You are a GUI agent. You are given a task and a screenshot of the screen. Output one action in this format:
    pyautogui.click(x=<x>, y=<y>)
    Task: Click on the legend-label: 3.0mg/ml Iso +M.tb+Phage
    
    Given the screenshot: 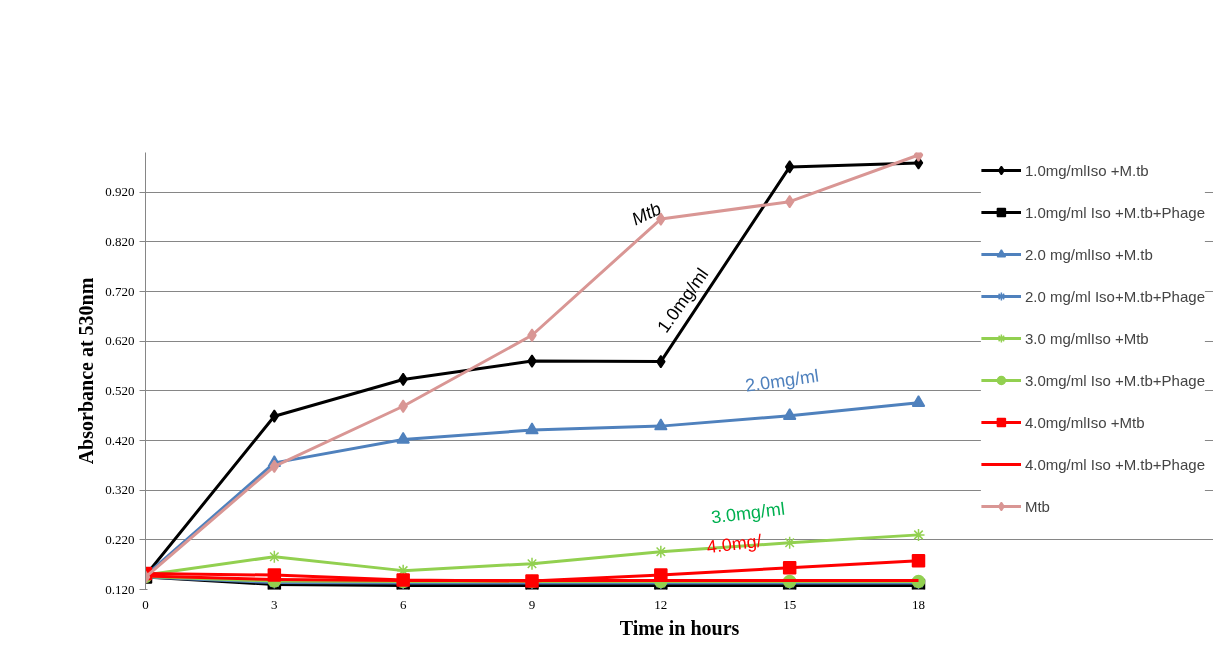 What is the action you would take?
    pyautogui.click(x=1114, y=380)
    